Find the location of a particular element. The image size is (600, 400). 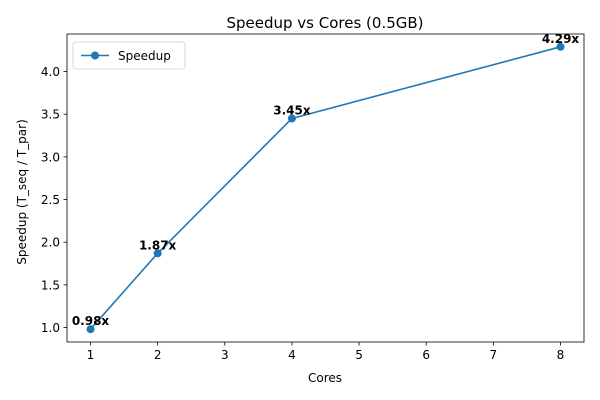

y-tick-label: 2.0 is located at coordinates (50, 243).